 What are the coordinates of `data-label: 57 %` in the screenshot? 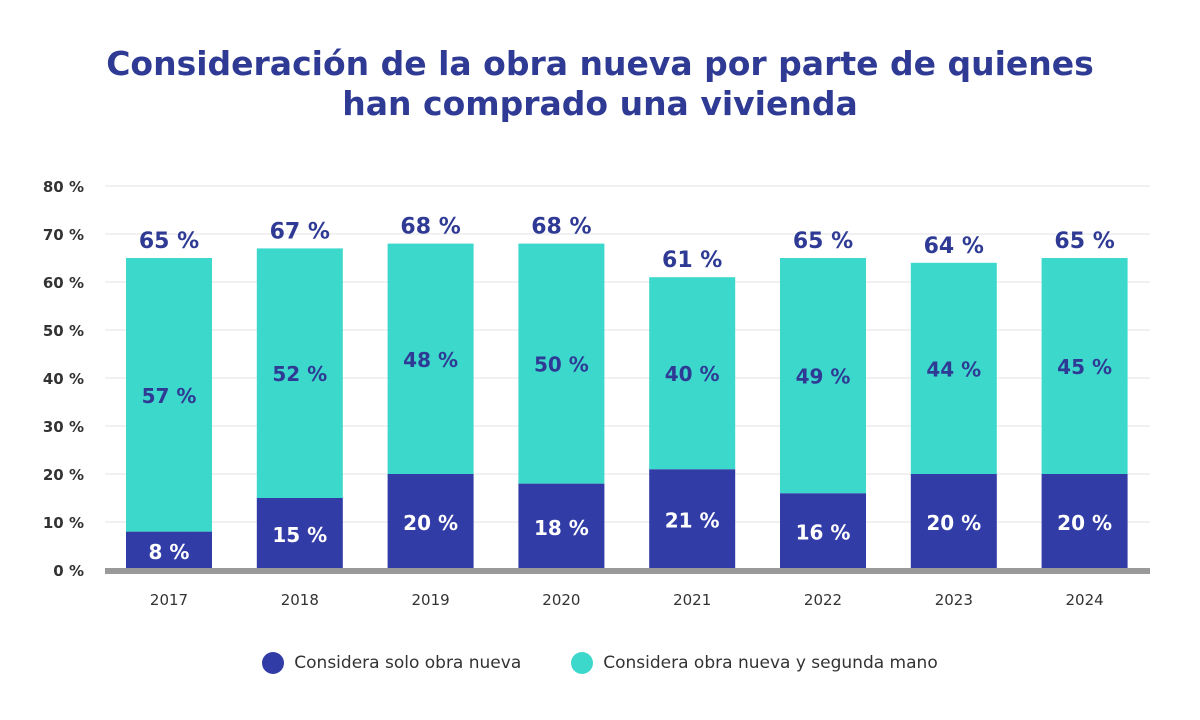 It's located at (169, 396).